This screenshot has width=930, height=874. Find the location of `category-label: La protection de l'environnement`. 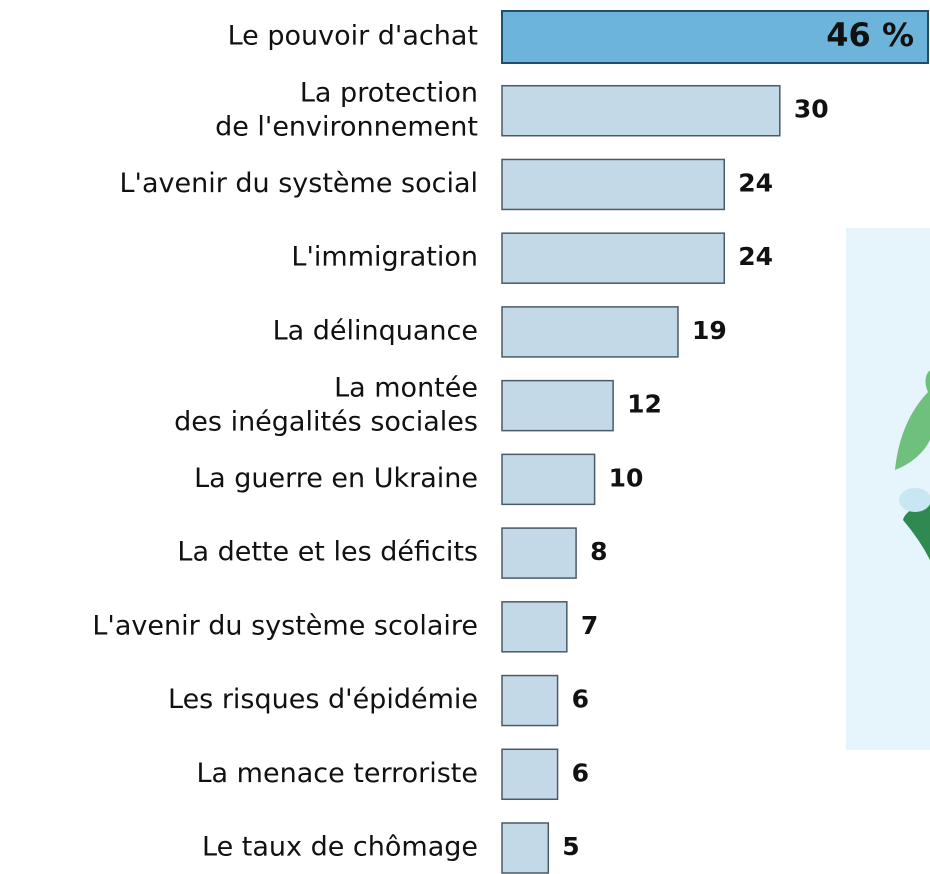

category-label: La protection de l'environnement is located at coordinates (346, 109).